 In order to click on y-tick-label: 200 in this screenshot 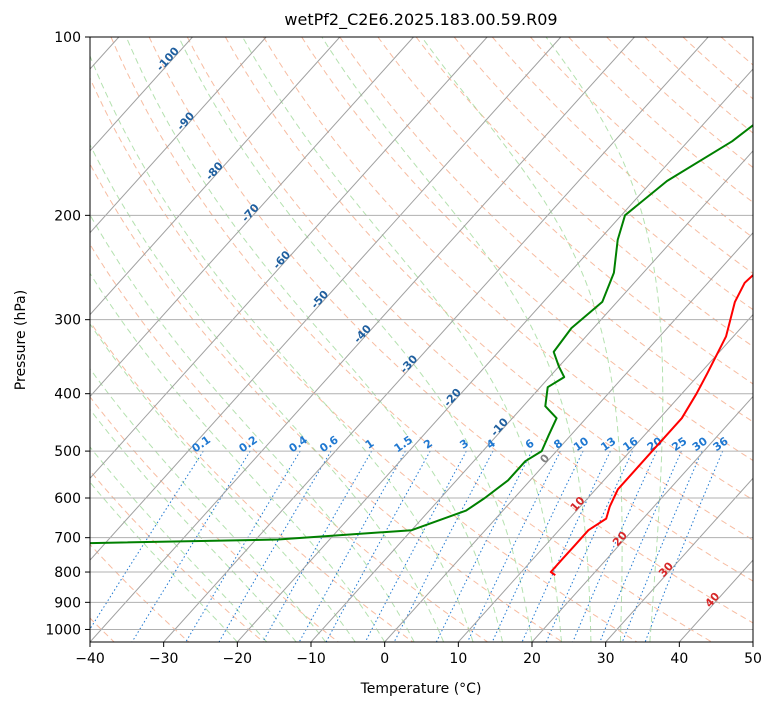, I will do `click(67, 216)`.